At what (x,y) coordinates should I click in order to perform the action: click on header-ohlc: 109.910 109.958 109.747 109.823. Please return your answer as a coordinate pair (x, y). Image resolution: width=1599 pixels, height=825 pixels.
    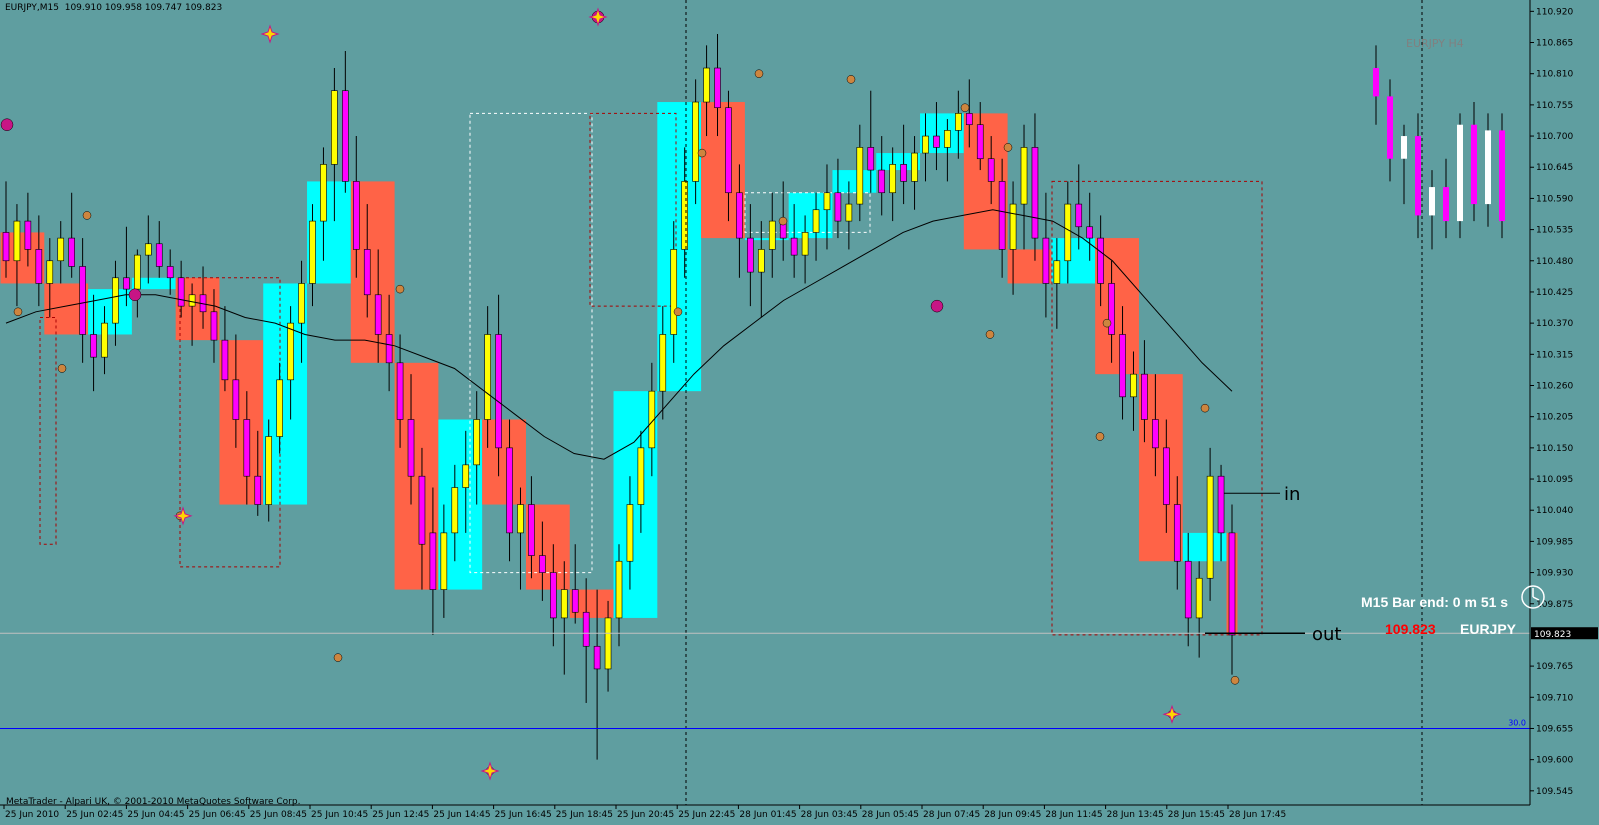
    Looking at the image, I should click on (143, 8).